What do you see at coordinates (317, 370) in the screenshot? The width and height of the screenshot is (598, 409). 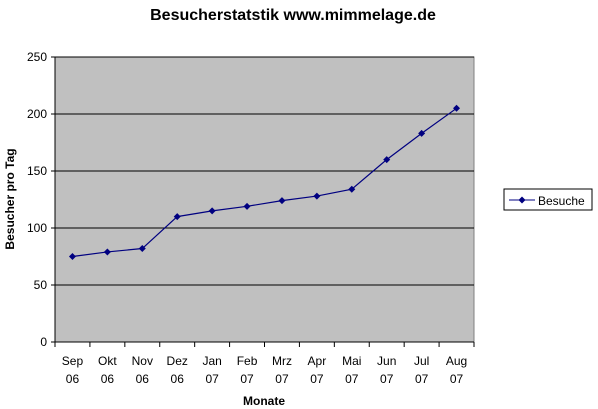 I see `x-tick-label: Apr 07` at bounding box center [317, 370].